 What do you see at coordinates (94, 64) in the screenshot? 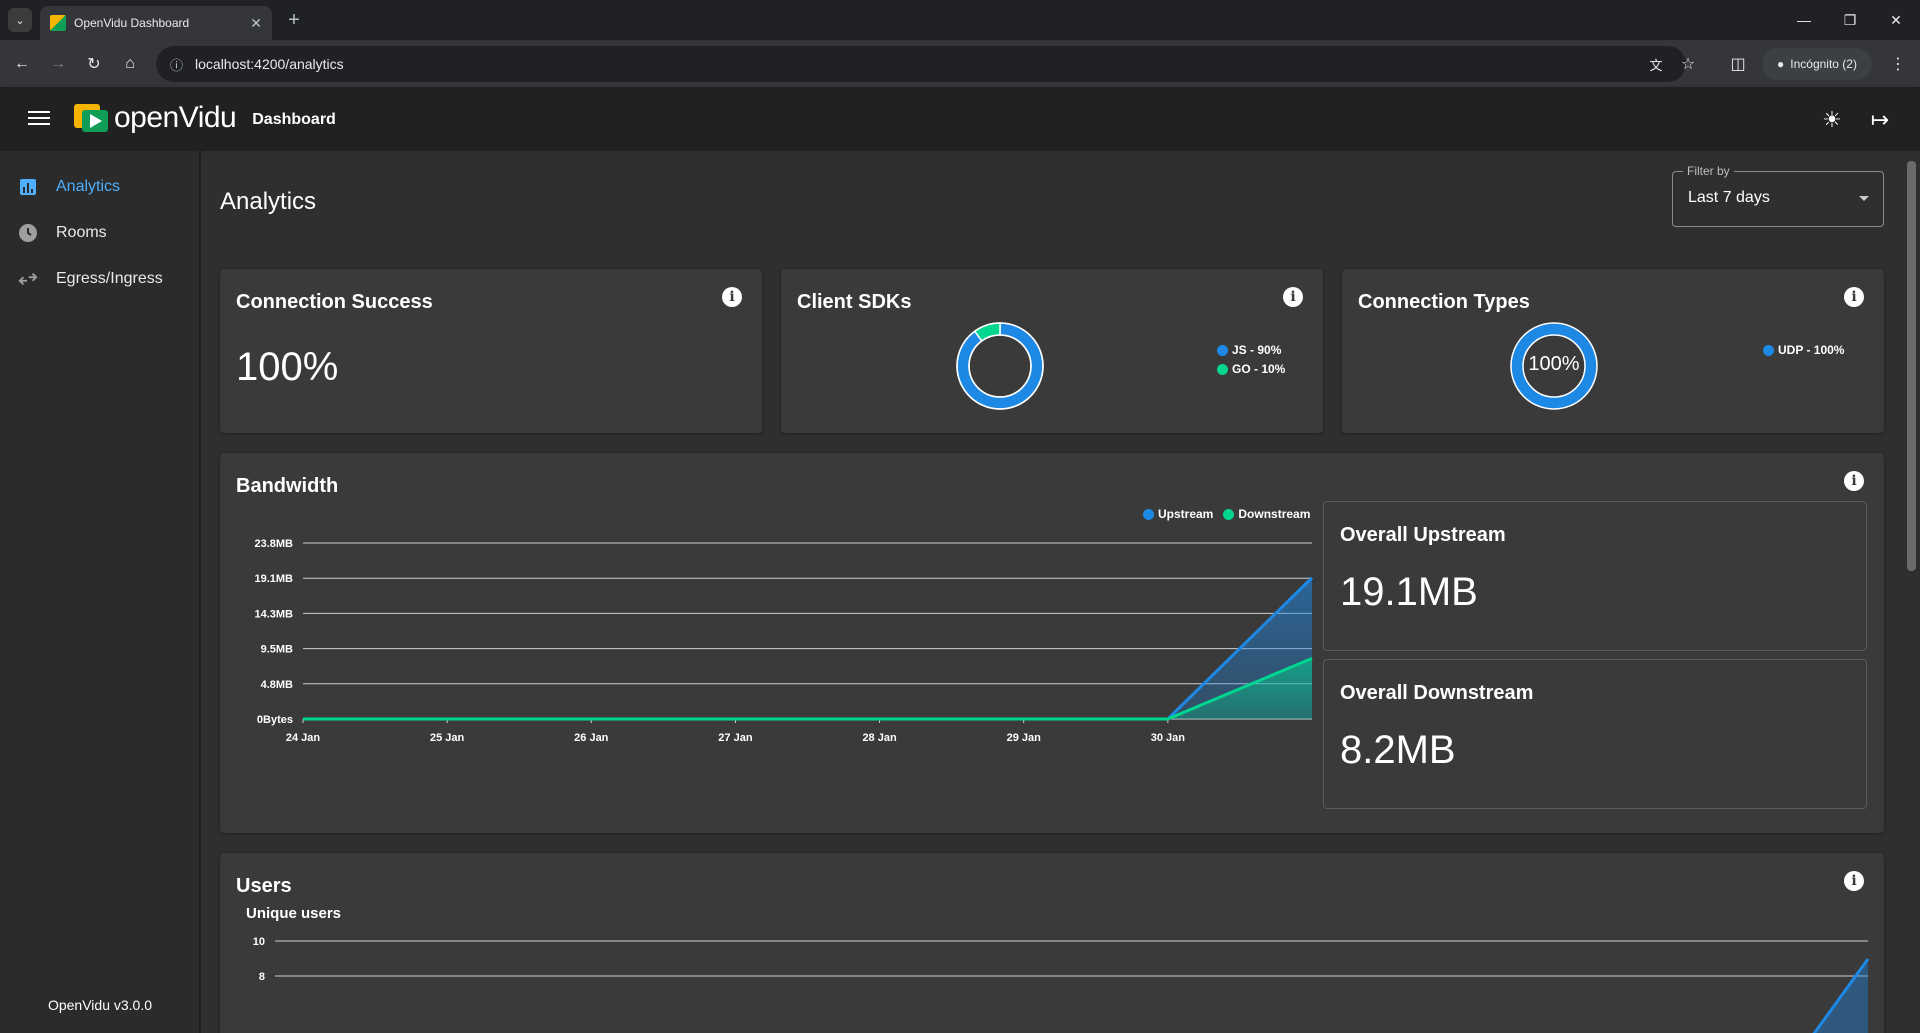
I see `reload-icon: ↻` at bounding box center [94, 64].